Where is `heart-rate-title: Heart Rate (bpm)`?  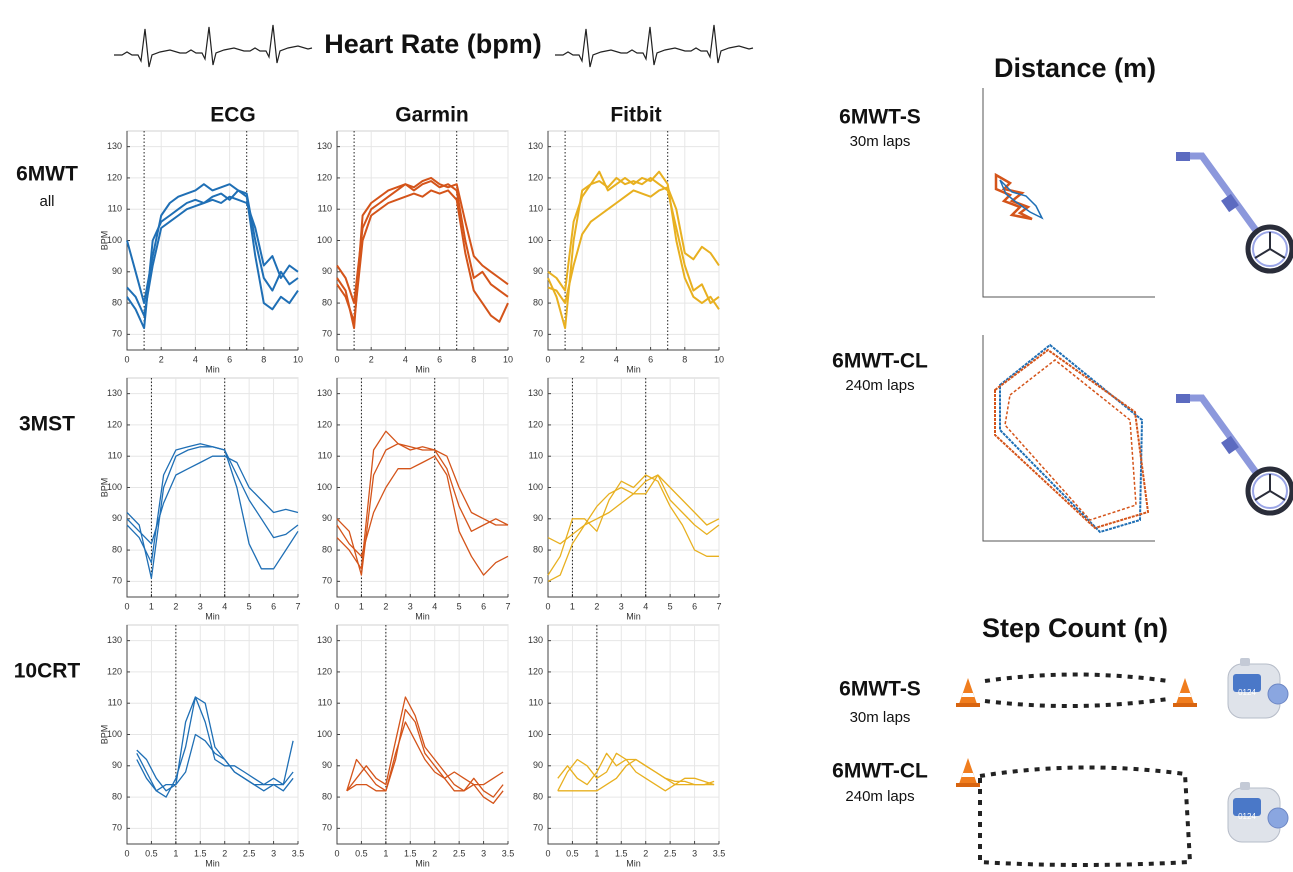
heart-rate-title: Heart Rate (bpm) is located at coordinates (433, 44).